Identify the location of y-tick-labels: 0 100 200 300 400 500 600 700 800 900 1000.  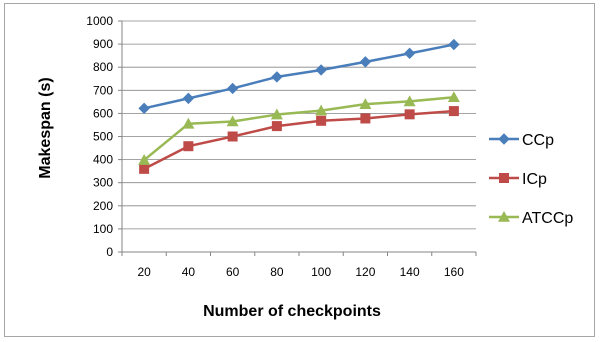
(99, 136).